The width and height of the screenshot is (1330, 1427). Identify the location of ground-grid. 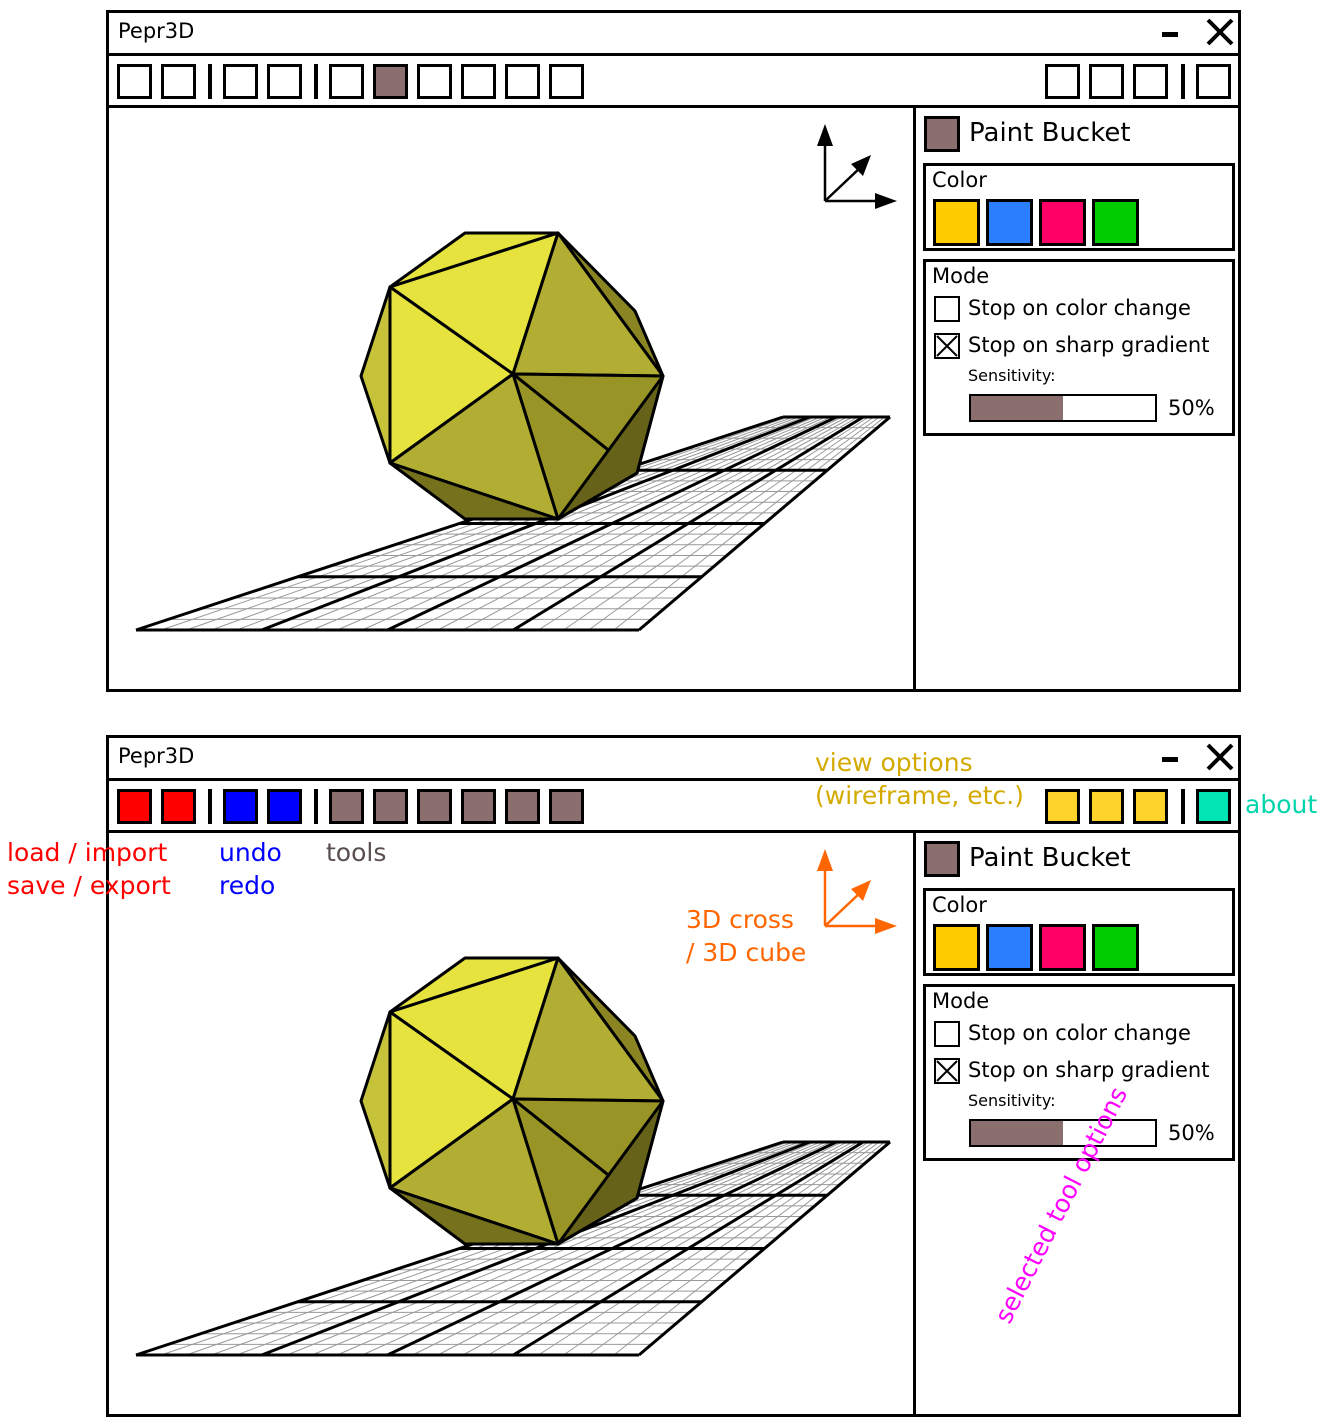
(513, 1248).